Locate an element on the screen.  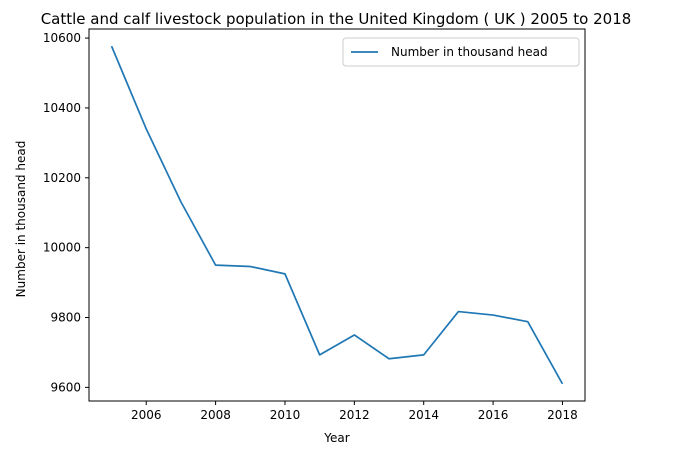
x-tick-label-2016: 2016 is located at coordinates (493, 415).